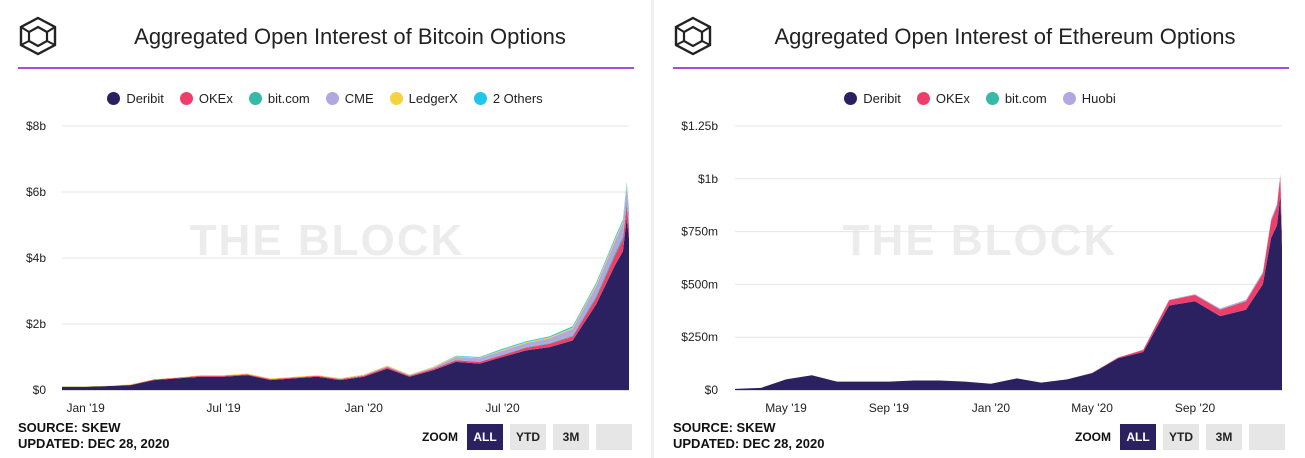 The width and height of the screenshot is (1305, 458). I want to click on legend-label: Huobi, so click(1098, 98).